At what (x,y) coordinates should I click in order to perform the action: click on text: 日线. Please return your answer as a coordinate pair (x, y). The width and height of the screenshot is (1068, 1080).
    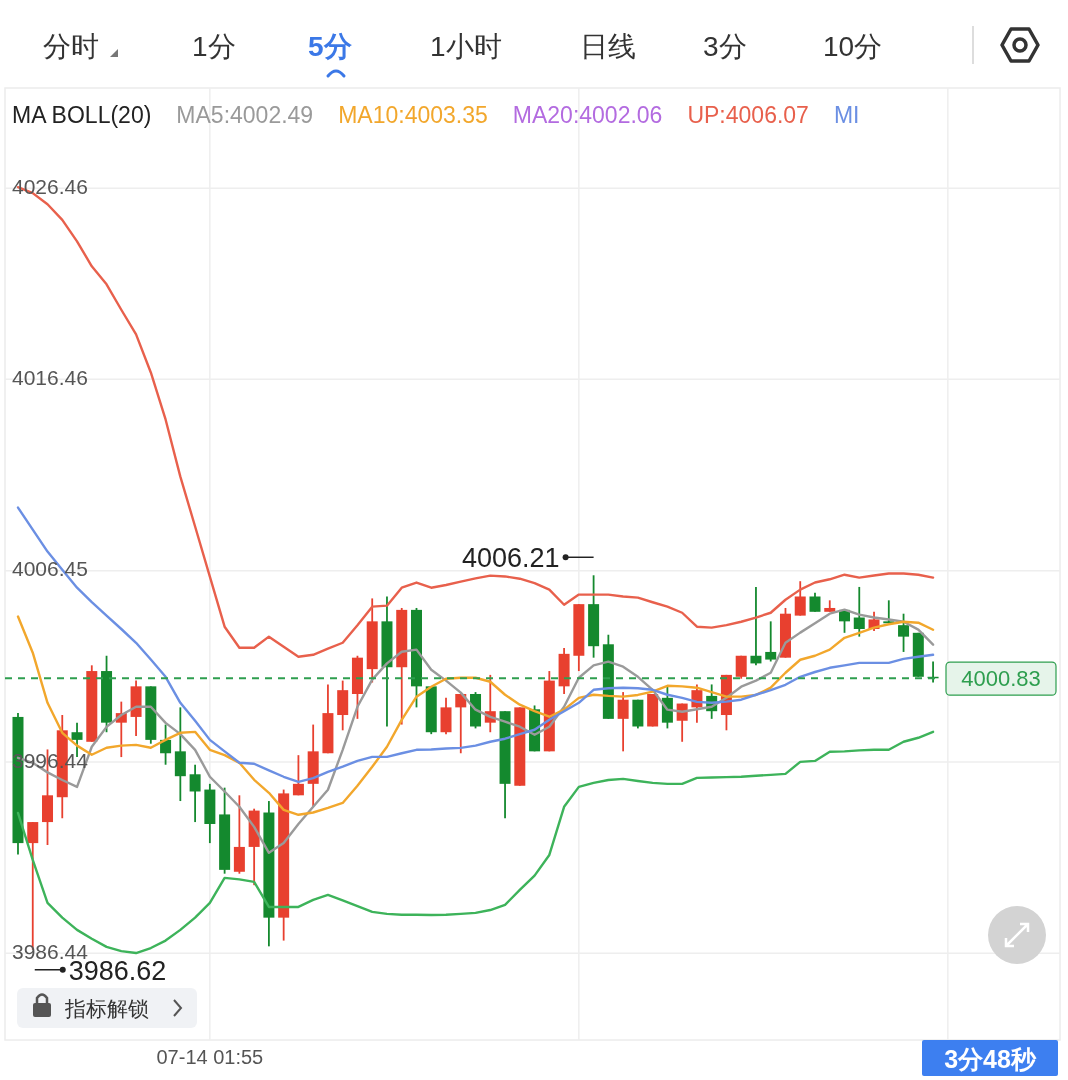
    Looking at the image, I should click on (608, 46).